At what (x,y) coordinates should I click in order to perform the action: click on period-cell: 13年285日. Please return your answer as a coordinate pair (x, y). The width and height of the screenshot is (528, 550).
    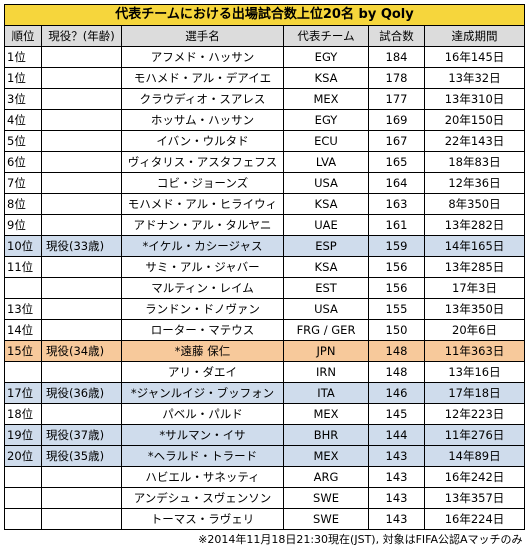
    Looking at the image, I should click on (475, 267).